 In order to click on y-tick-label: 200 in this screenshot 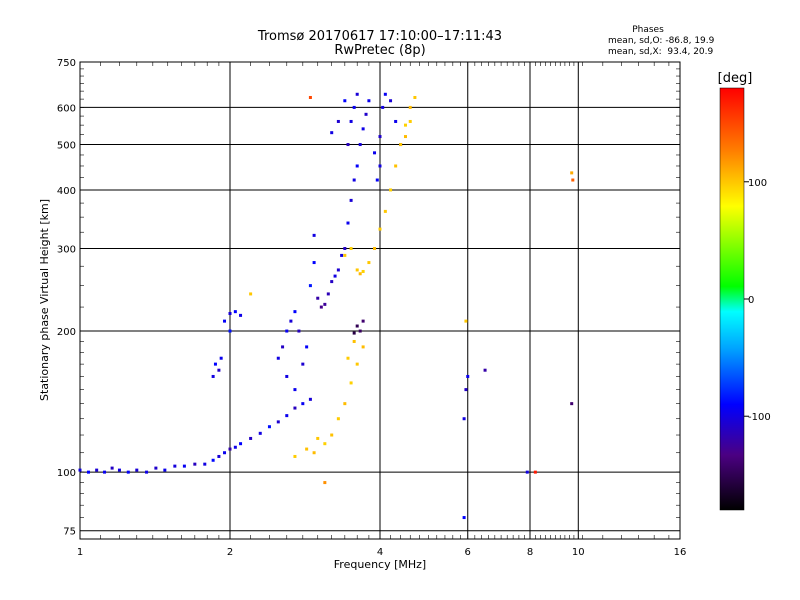, I will do `click(66, 332)`.